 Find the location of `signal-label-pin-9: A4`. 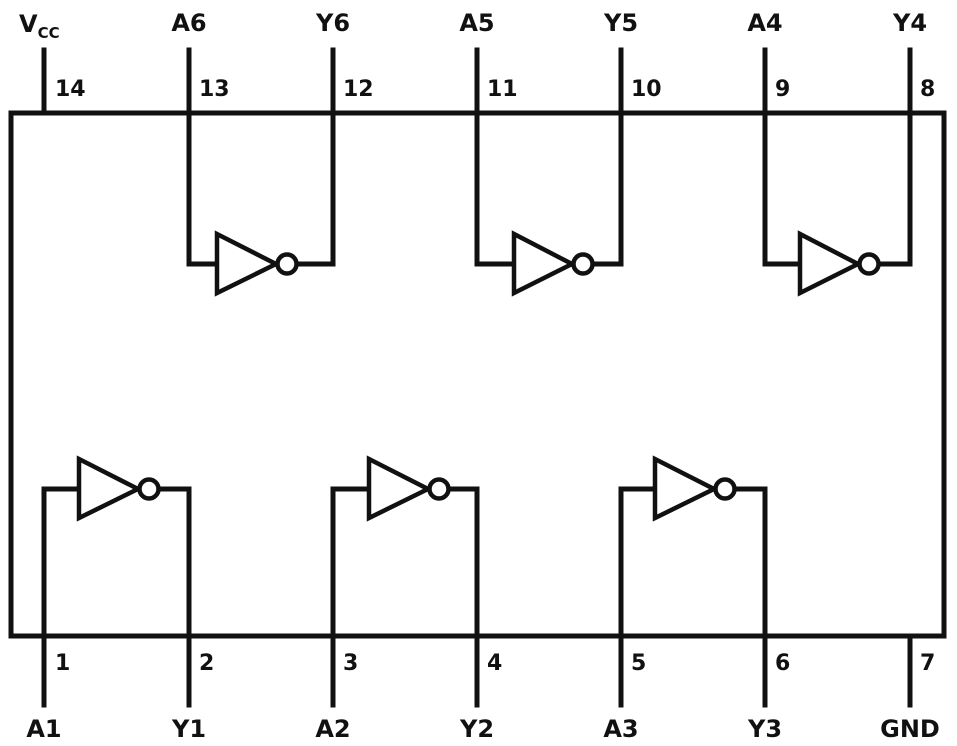

signal-label-pin-9: A4 is located at coordinates (764, 23).